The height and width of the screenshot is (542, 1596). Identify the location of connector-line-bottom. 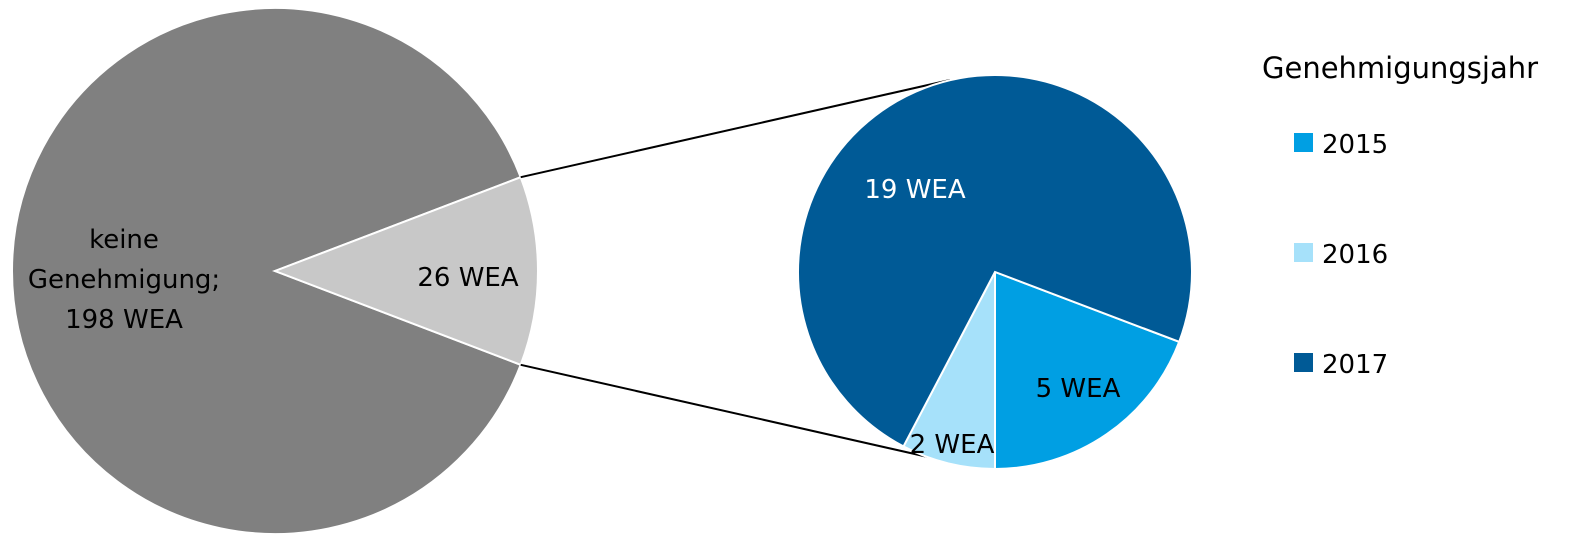
(735, 413).